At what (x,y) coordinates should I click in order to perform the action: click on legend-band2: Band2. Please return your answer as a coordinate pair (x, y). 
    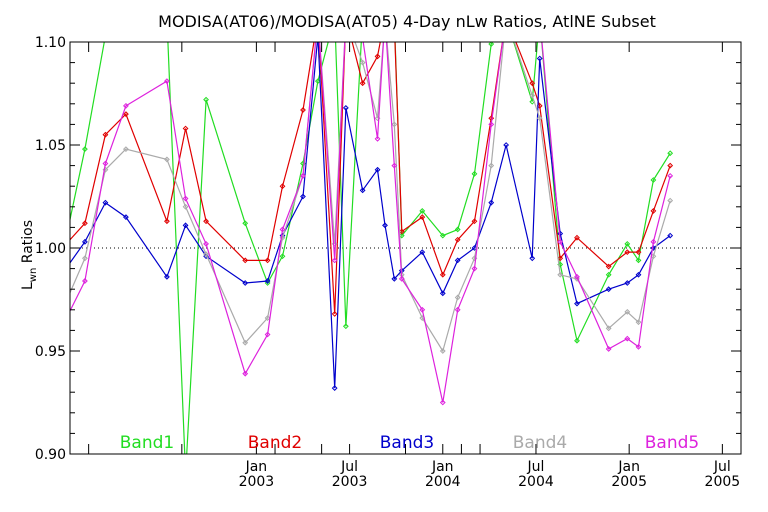
    Looking at the image, I should click on (275, 443).